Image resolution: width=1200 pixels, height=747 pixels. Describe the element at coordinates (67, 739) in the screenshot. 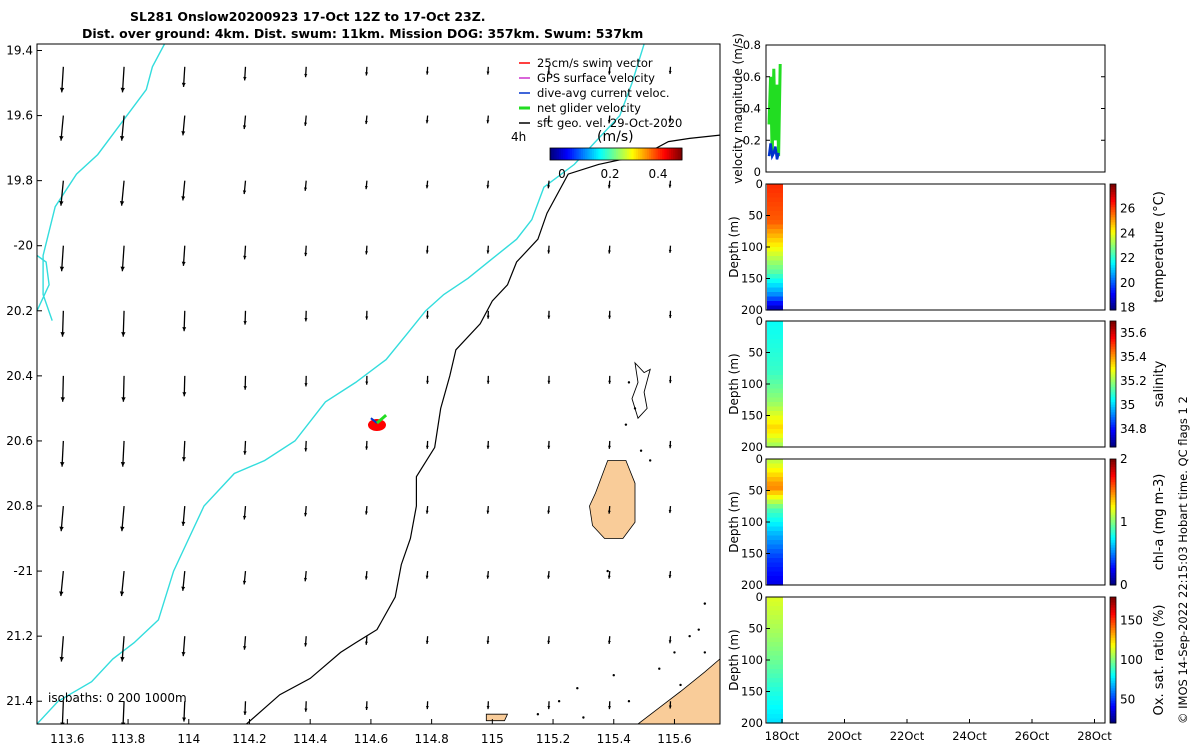

I see `x-tick-label: 113.6` at that location.